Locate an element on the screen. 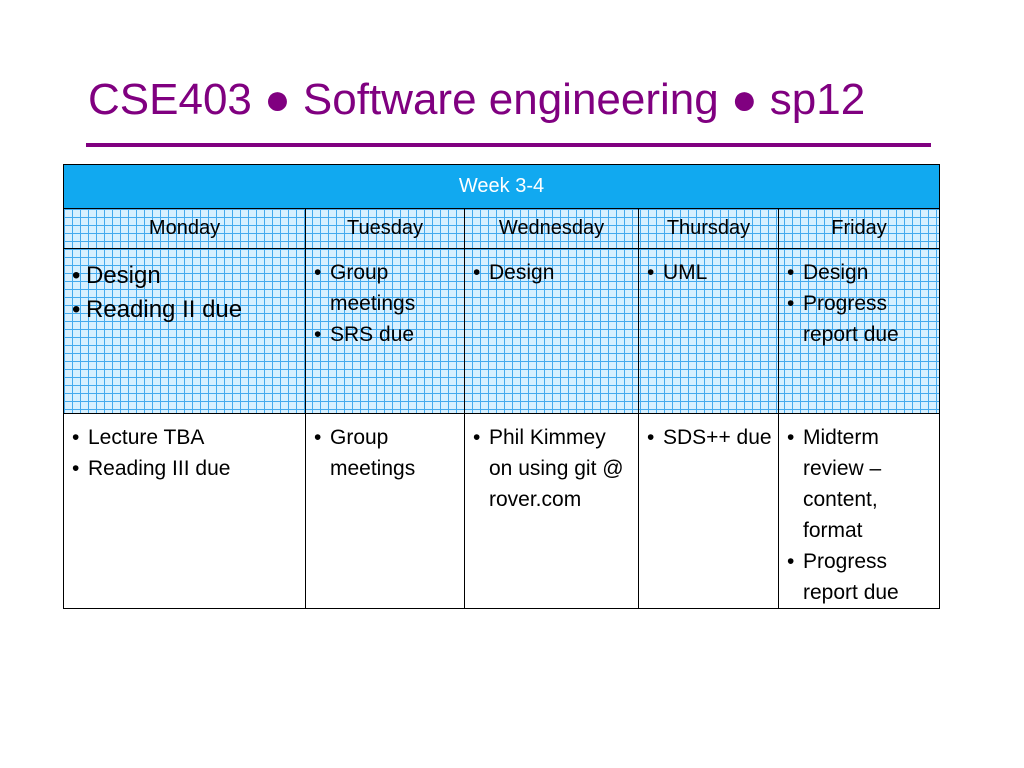 This screenshot has width=1024, height=768. week-header: Week 3-4 is located at coordinates (501, 186).